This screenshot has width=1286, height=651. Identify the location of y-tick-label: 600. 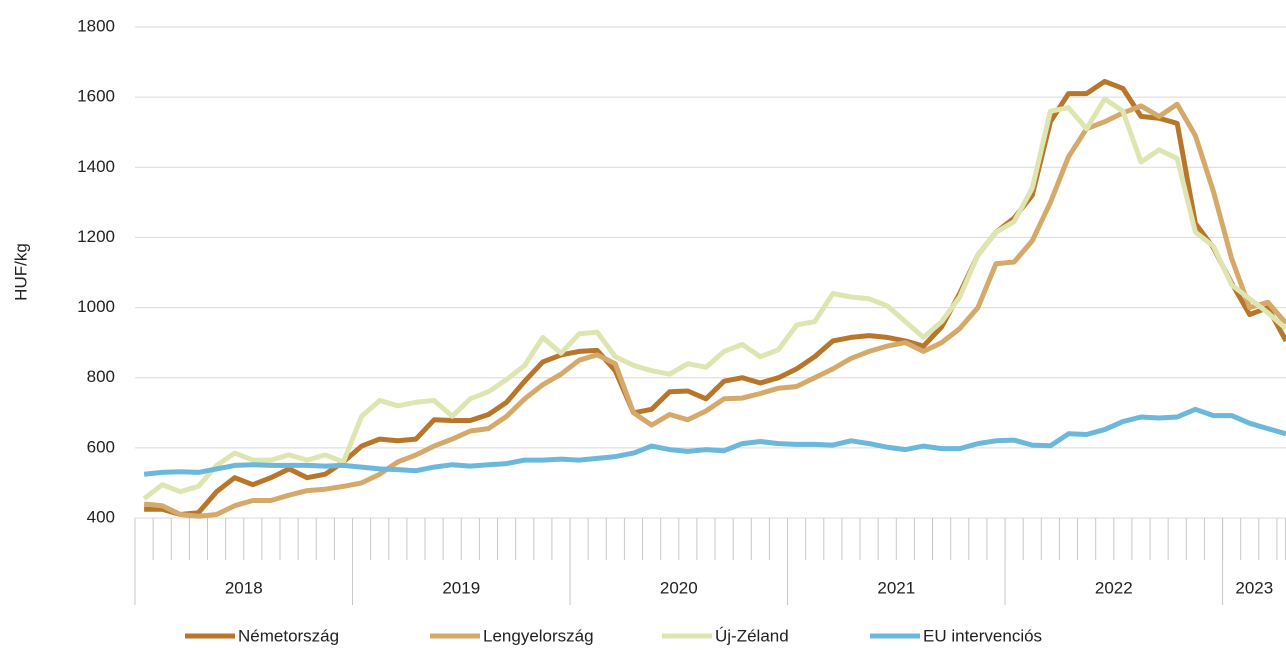
(101, 446).